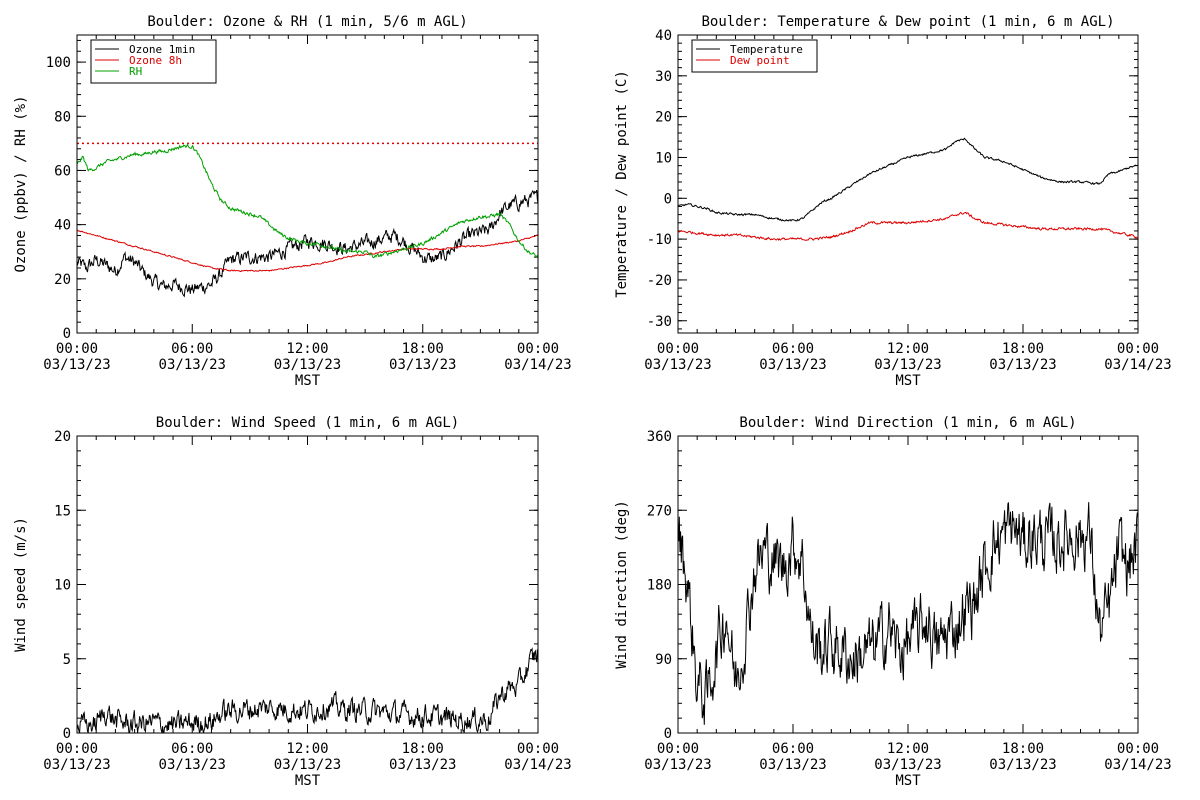 Image resolution: width=1200 pixels, height=800 pixels. What do you see at coordinates (62, 171) in the screenshot?
I see `y-tick-label: 60` at bounding box center [62, 171].